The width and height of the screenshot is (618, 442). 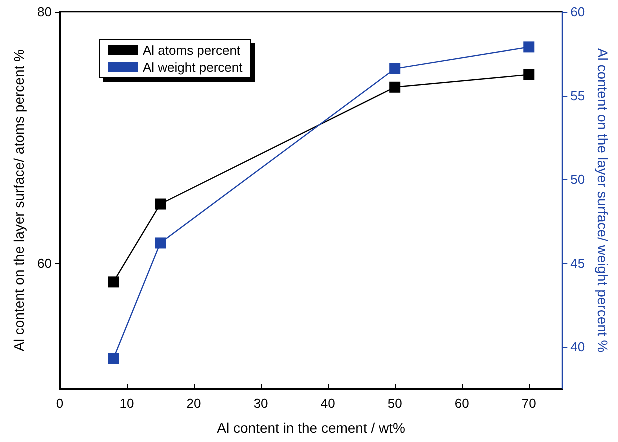 I want to click on x-tick-label: 30, so click(x=261, y=403).